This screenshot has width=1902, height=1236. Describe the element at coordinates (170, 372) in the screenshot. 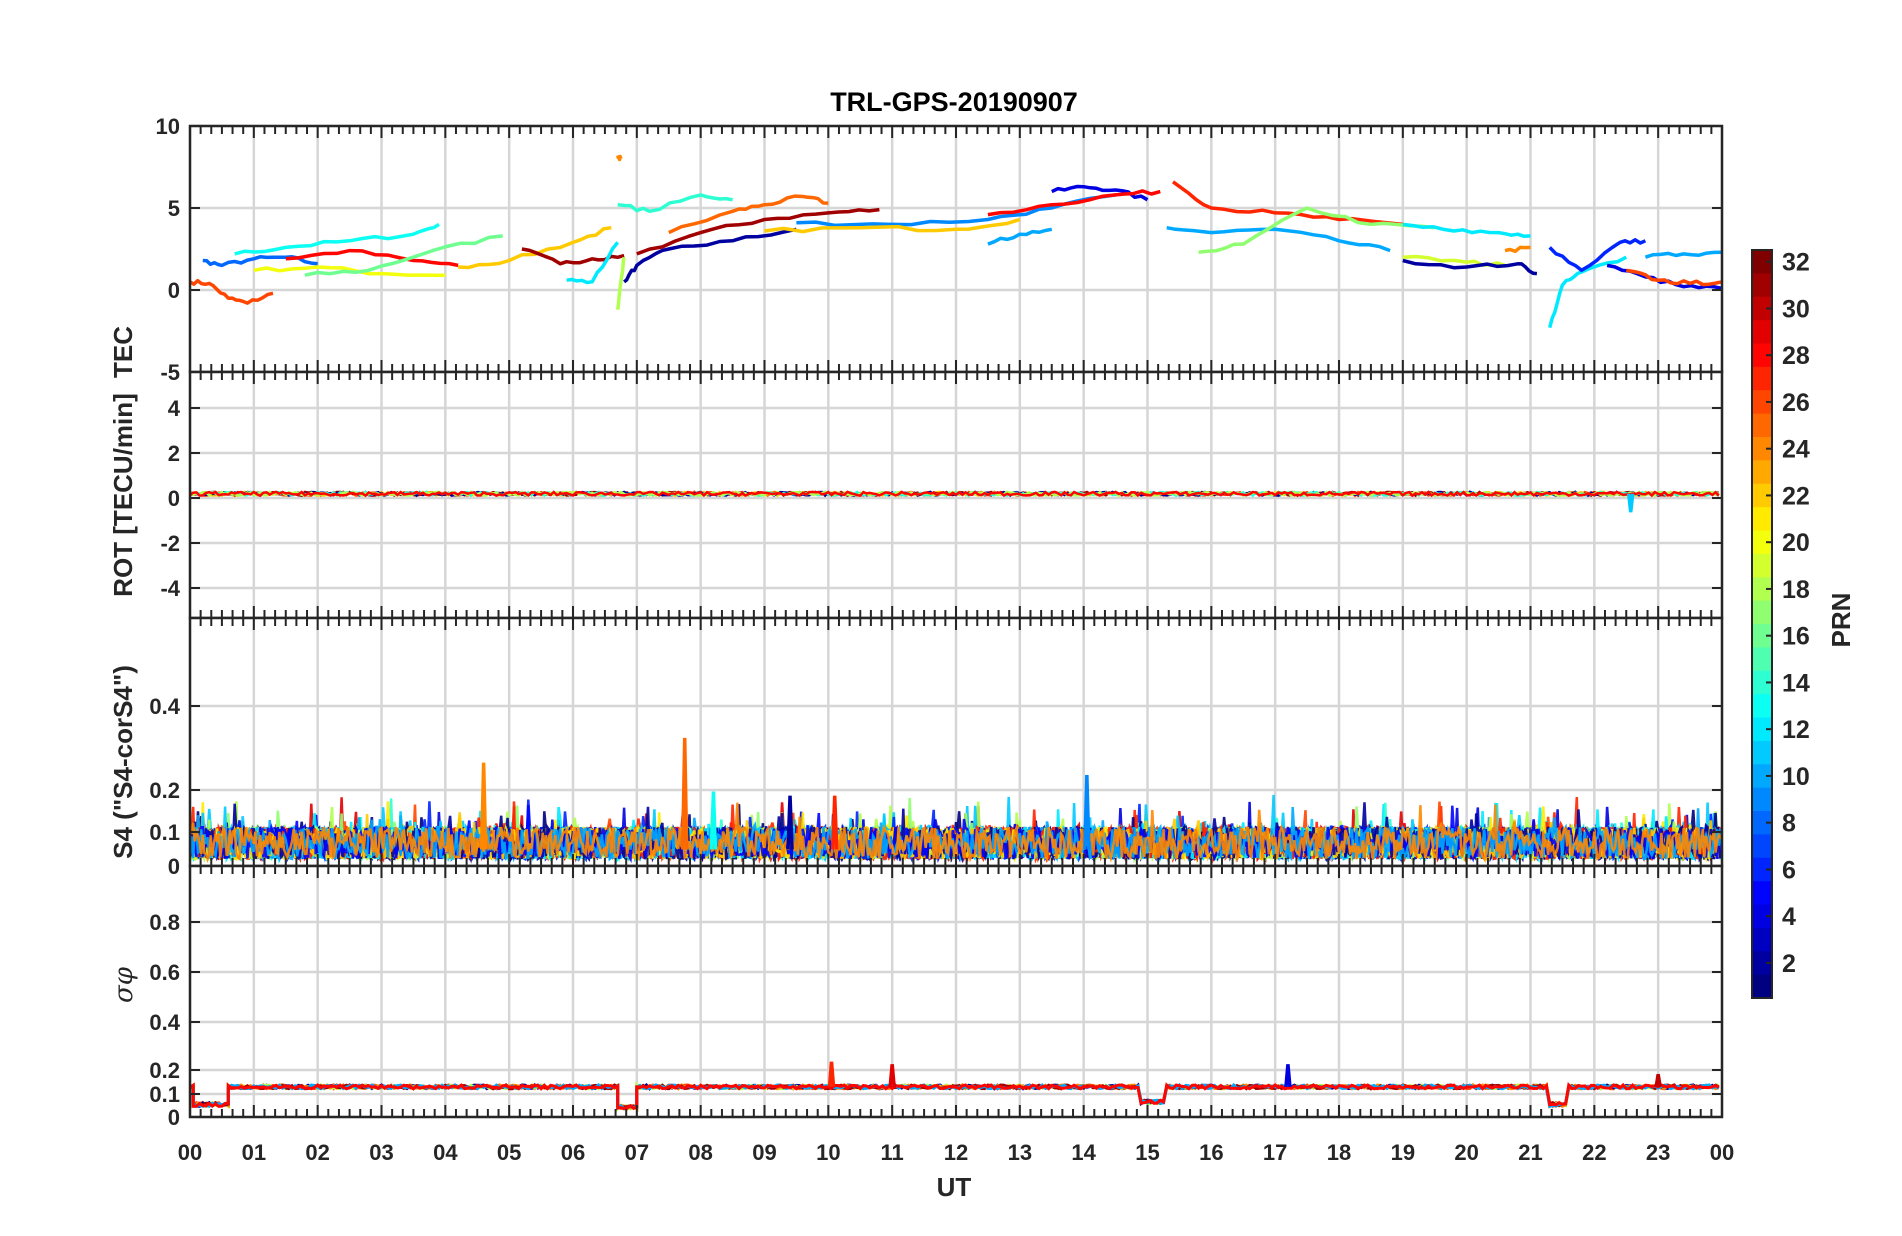

I see `y-tick-label: -5` at that location.